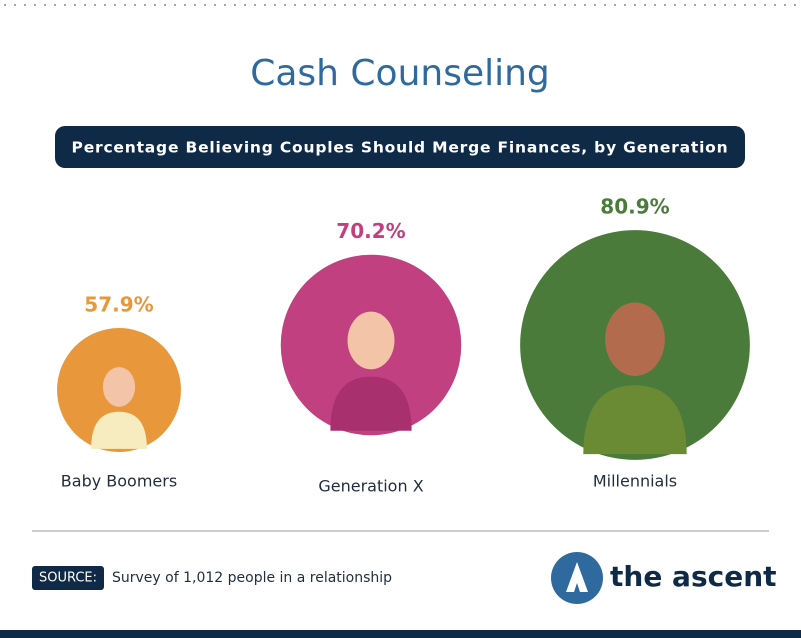  Describe the element at coordinates (635, 481) in the screenshot. I see `category-label: Millennials` at that location.